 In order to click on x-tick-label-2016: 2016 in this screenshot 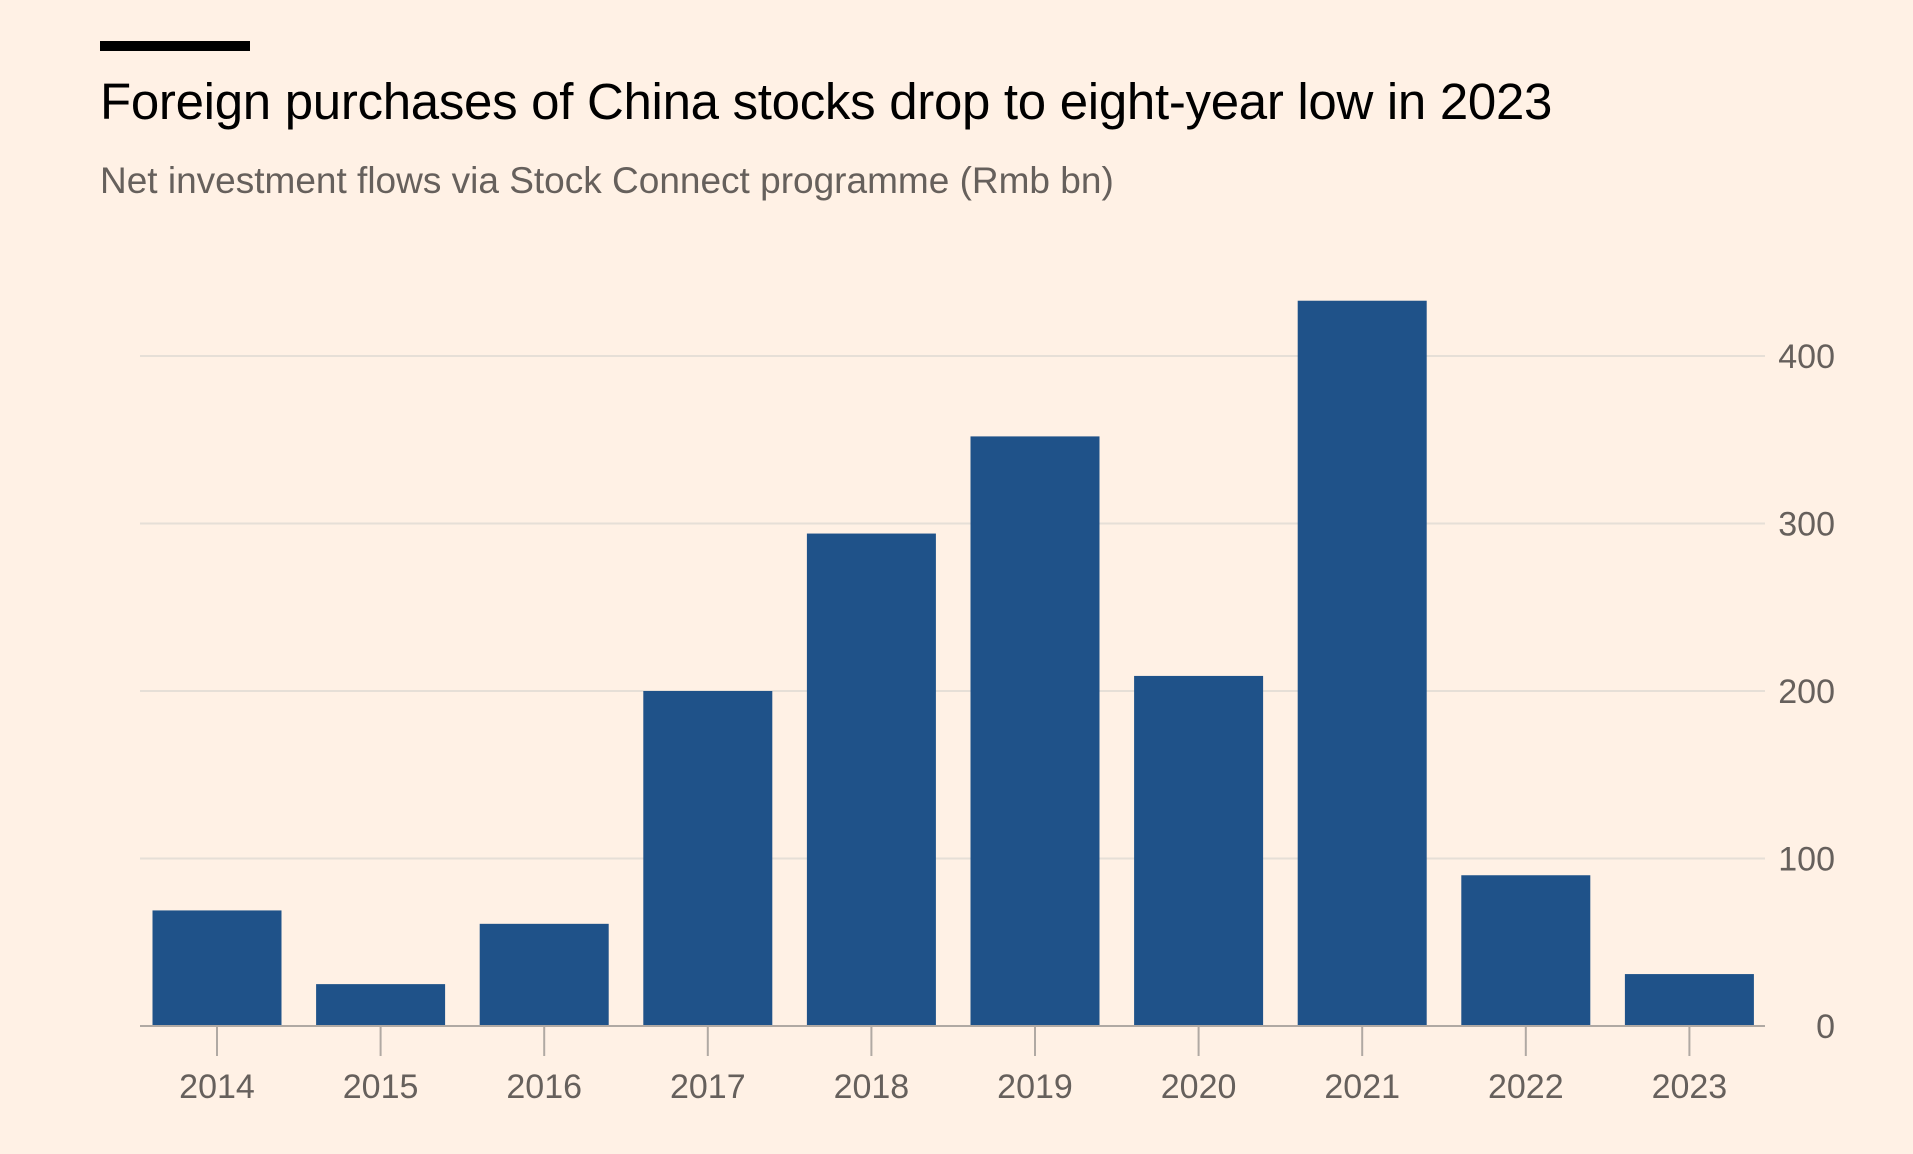, I will do `click(544, 1087)`.